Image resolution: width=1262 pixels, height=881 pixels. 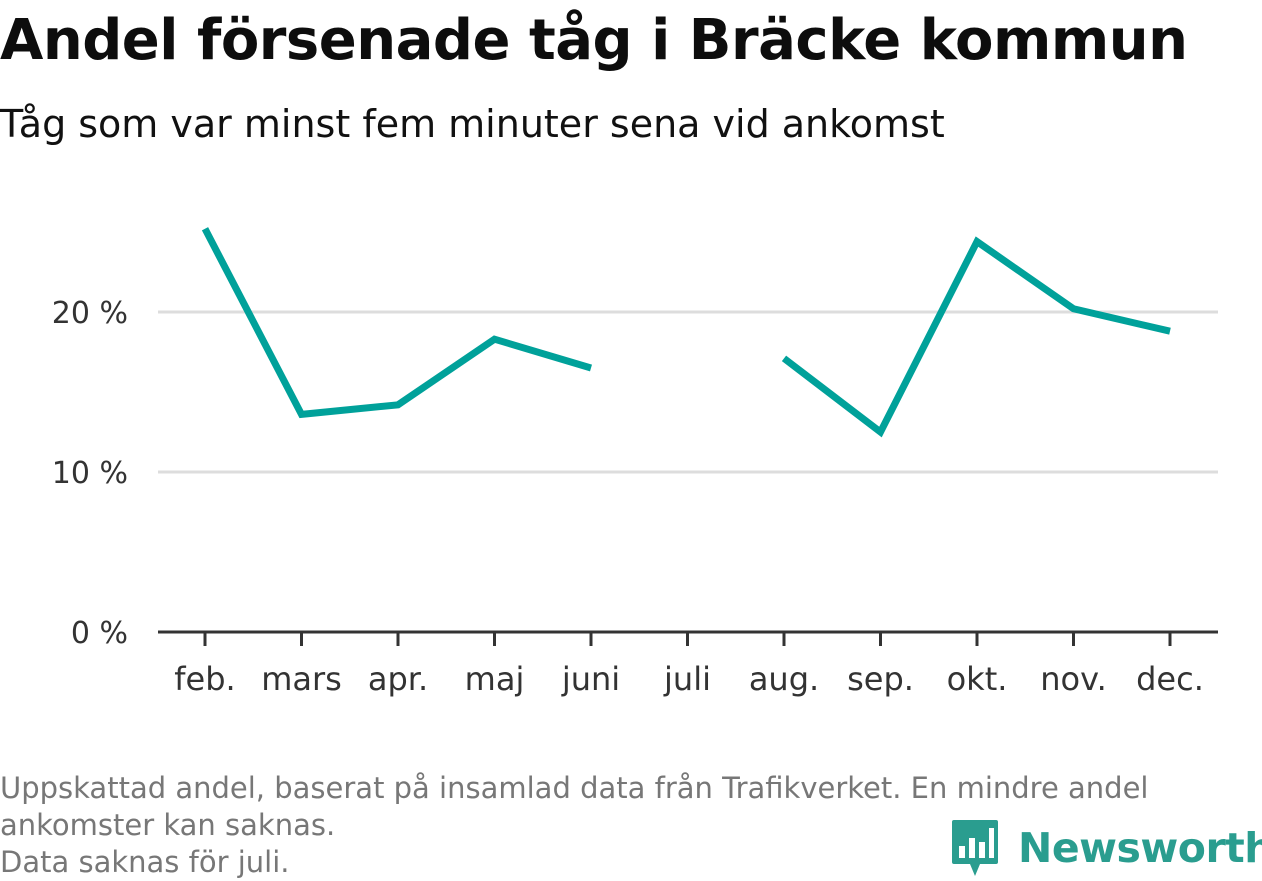 What do you see at coordinates (301, 679) in the screenshot?
I see `x-tick-label: mars` at bounding box center [301, 679].